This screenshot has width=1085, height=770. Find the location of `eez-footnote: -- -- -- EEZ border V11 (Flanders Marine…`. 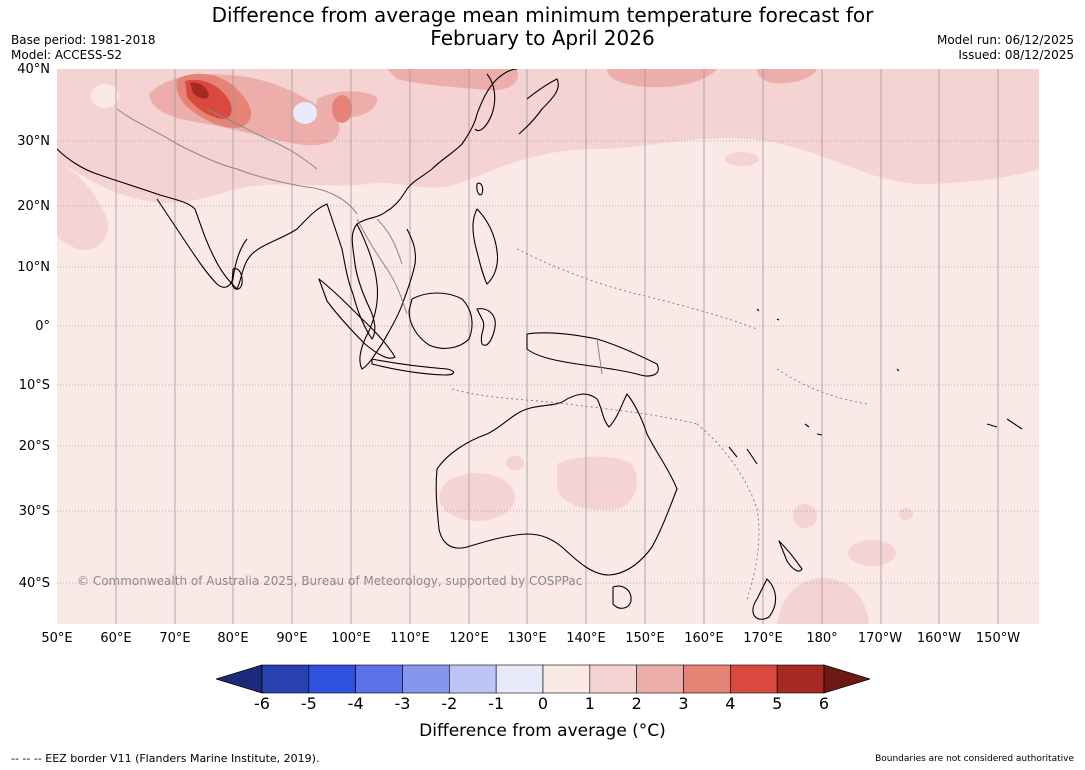

eez-footnote: -- -- -- EEZ border V11 (Flanders Marine… is located at coordinates (165, 758).